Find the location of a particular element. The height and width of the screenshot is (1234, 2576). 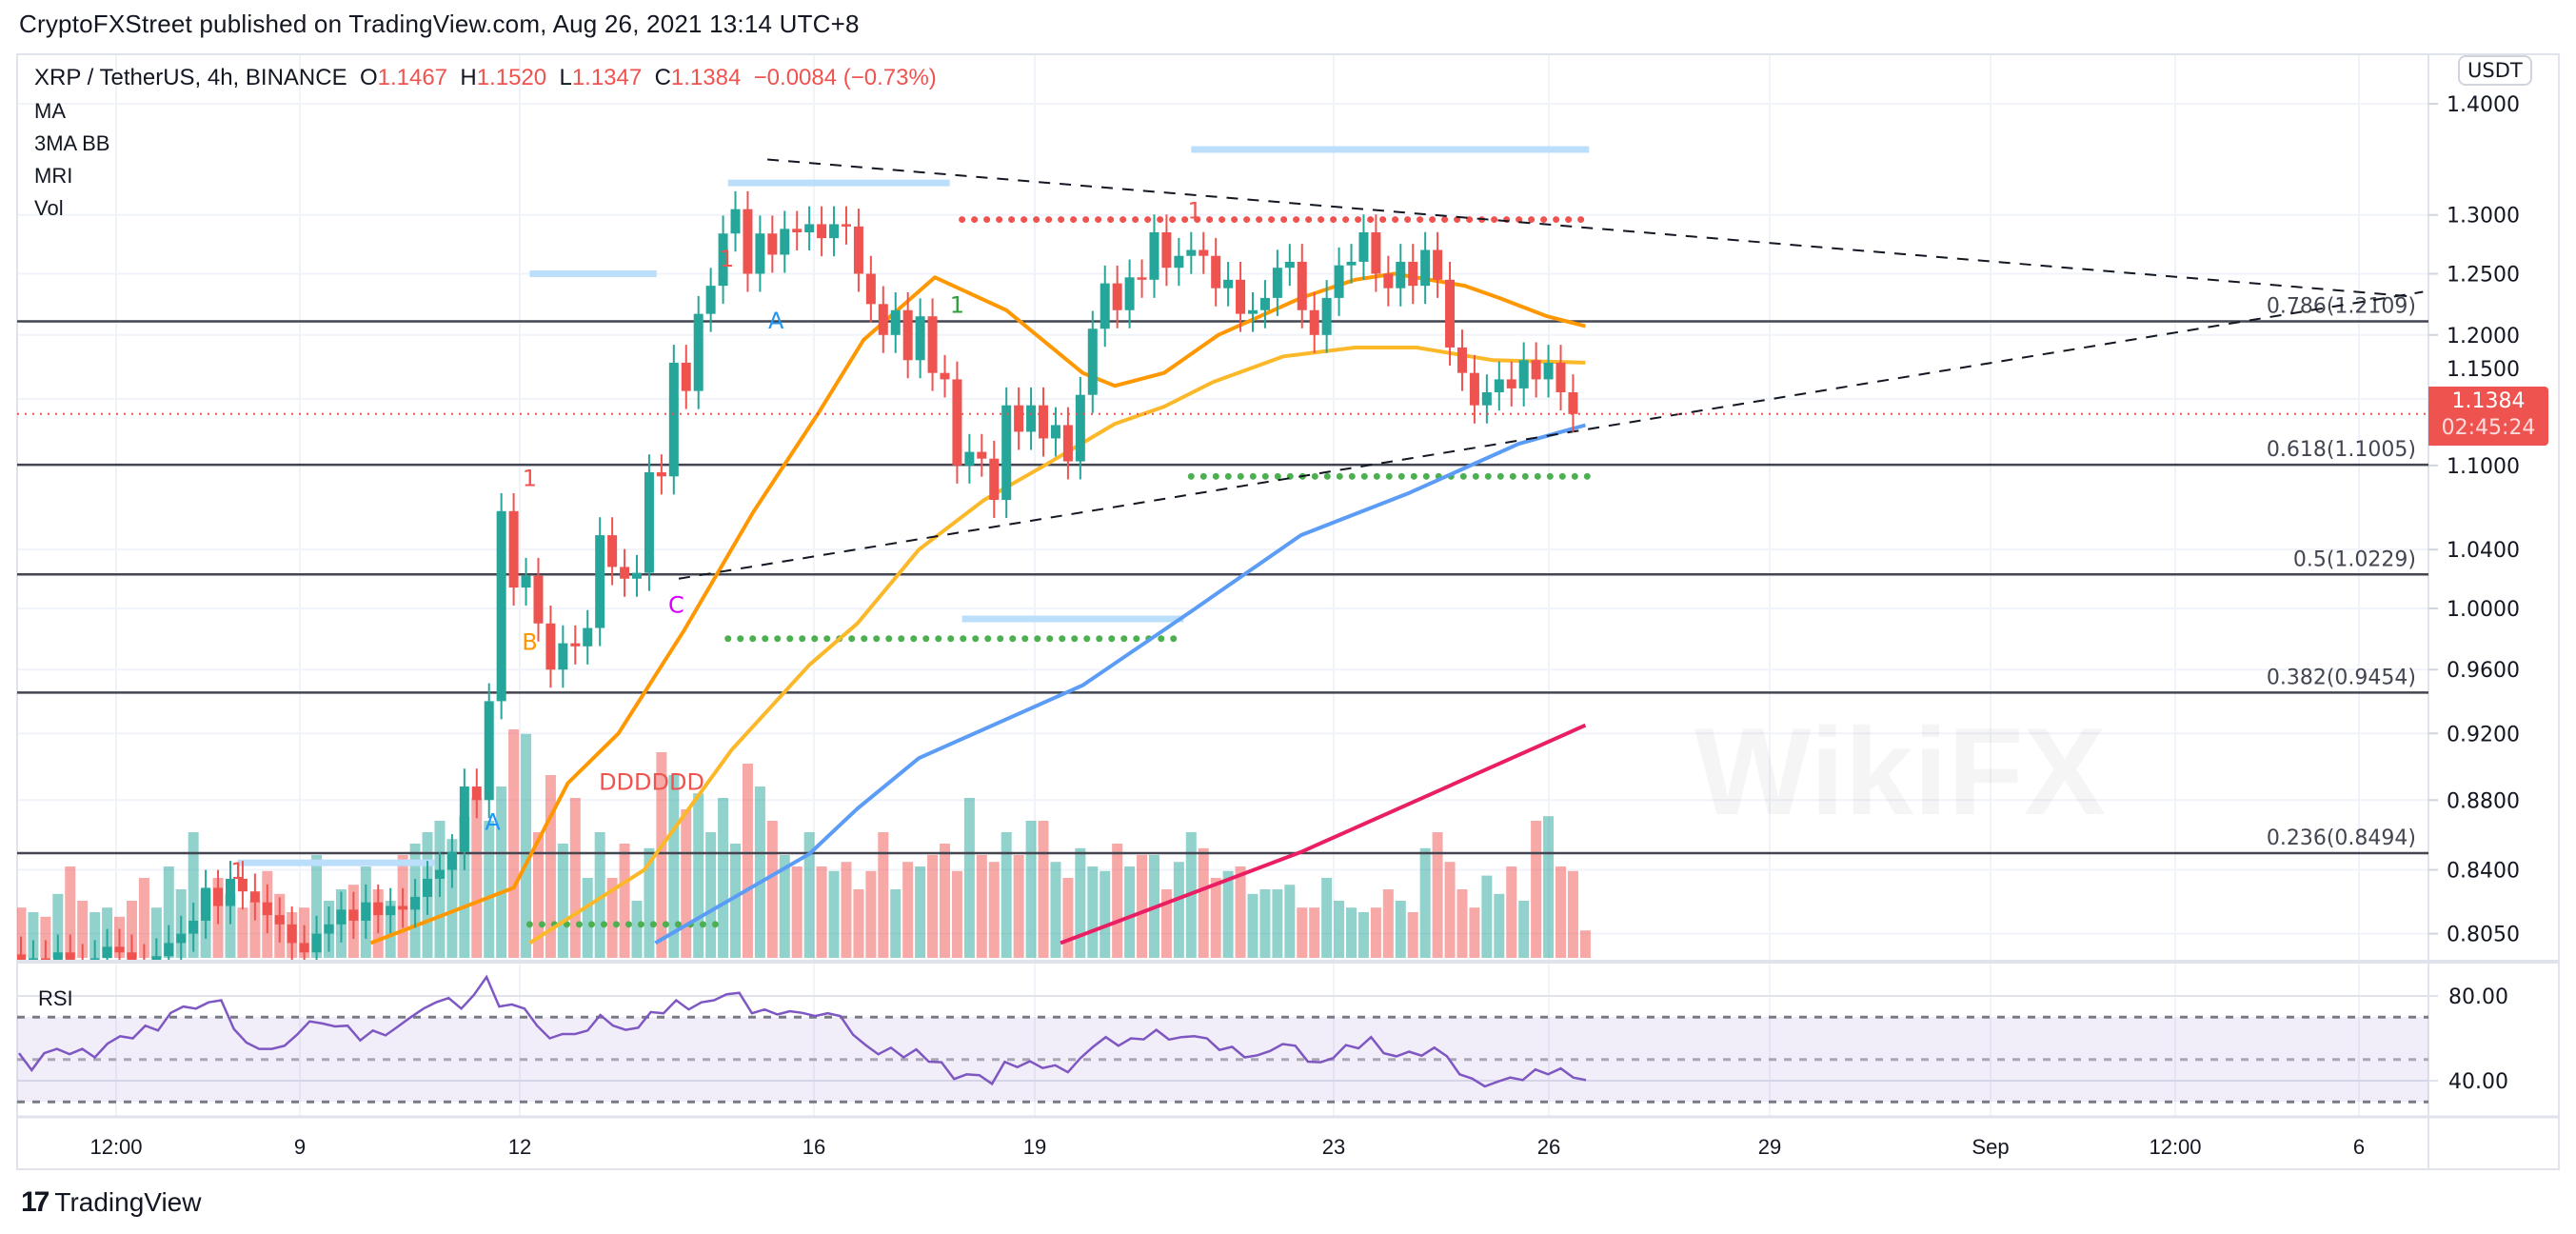

price-tick-label: 0.8400 is located at coordinates (2483, 872).